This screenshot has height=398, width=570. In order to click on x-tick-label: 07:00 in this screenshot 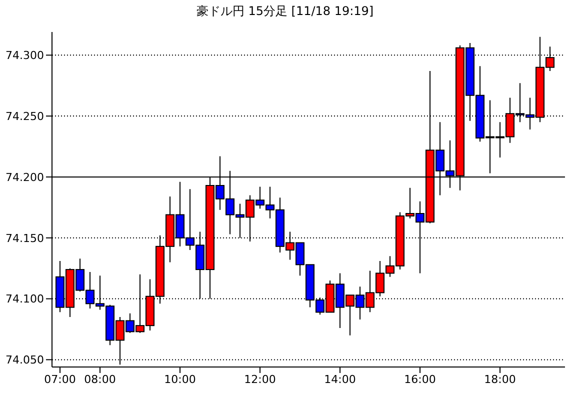, I will do `click(60, 379)`.